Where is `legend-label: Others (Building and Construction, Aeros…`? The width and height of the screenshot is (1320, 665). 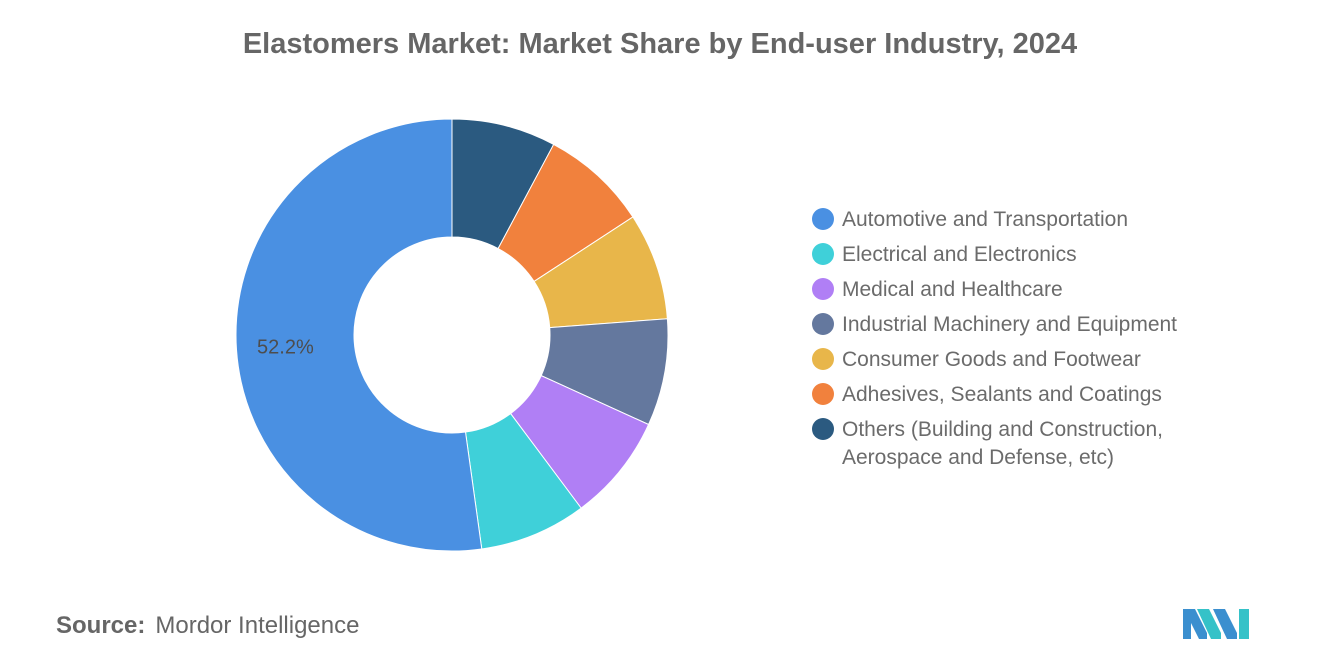
legend-label: Others (Building and Construction, Aeros… is located at coordinates (1002, 443).